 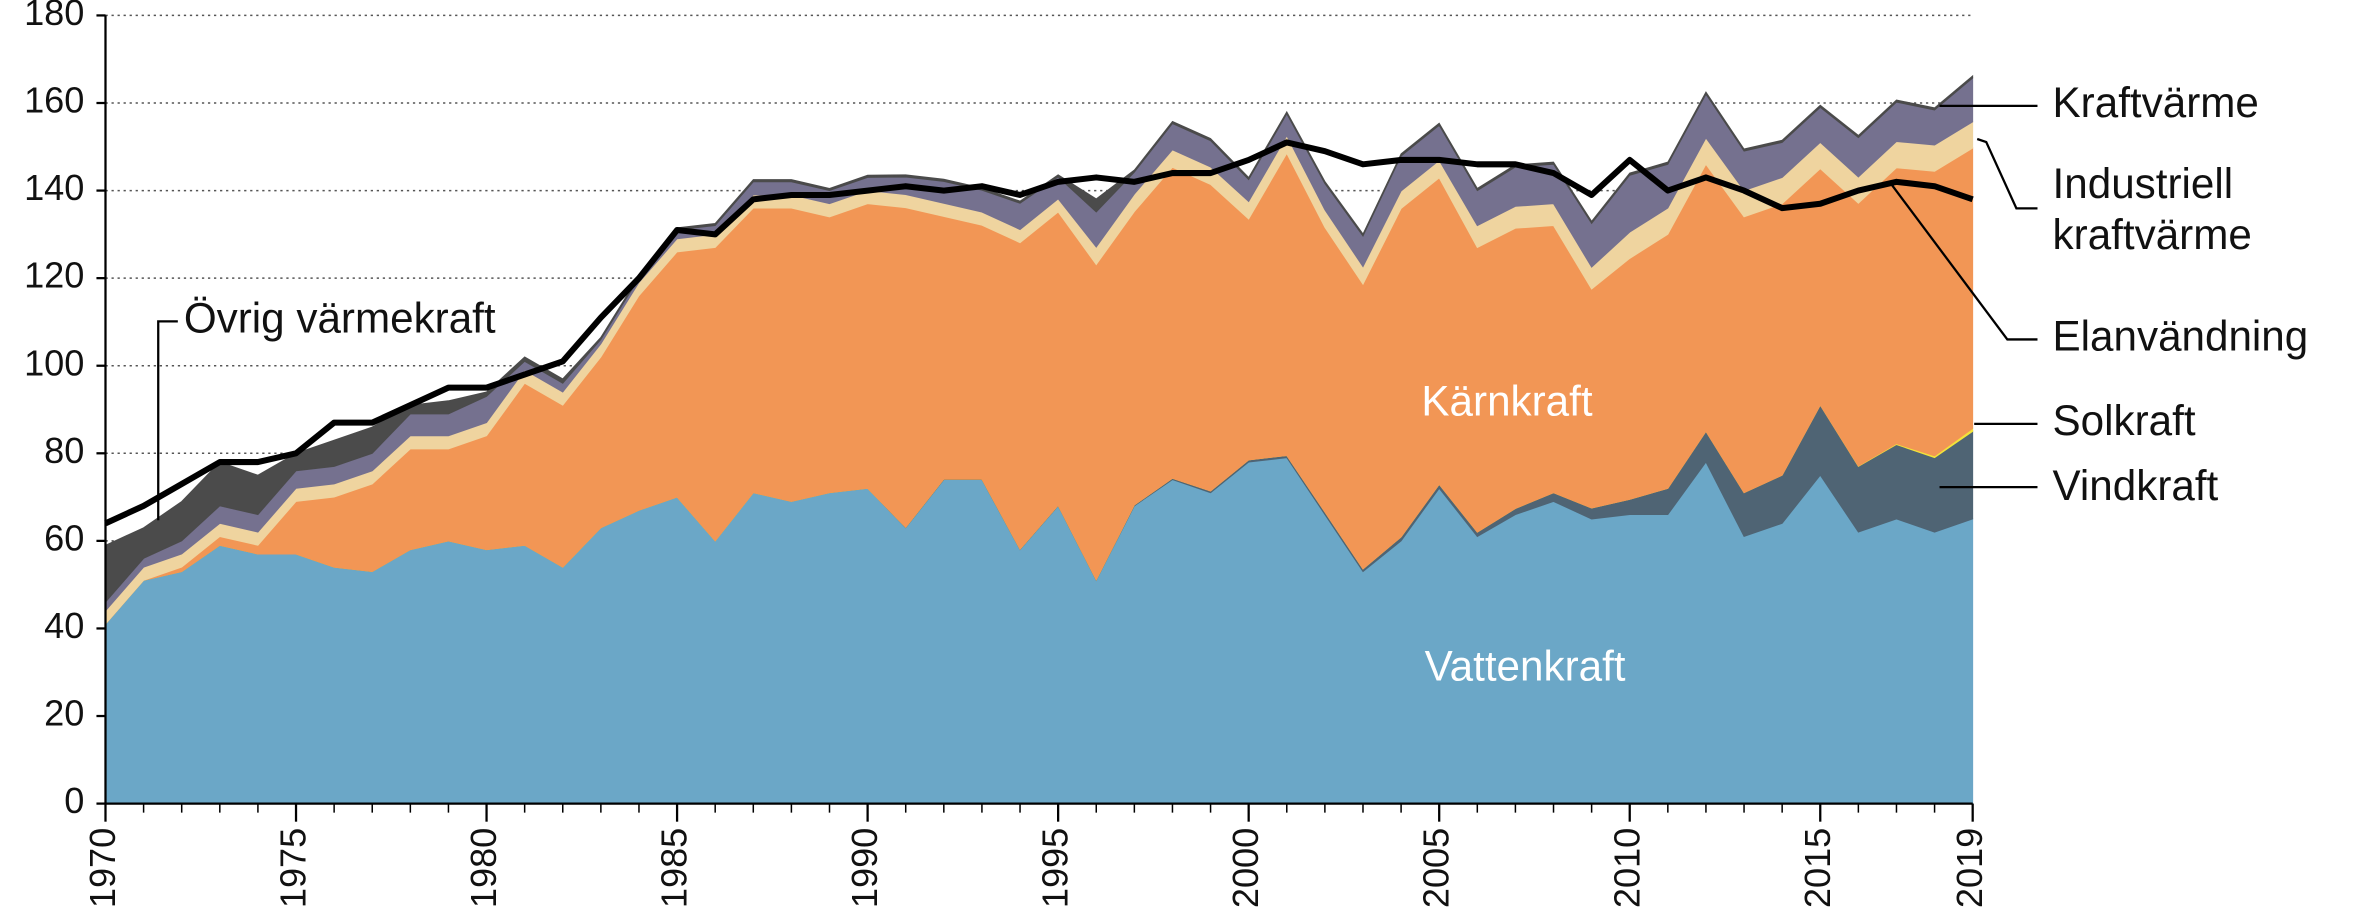 What do you see at coordinates (2156, 102) in the screenshot?
I see `series-label: Kraftvärme` at bounding box center [2156, 102].